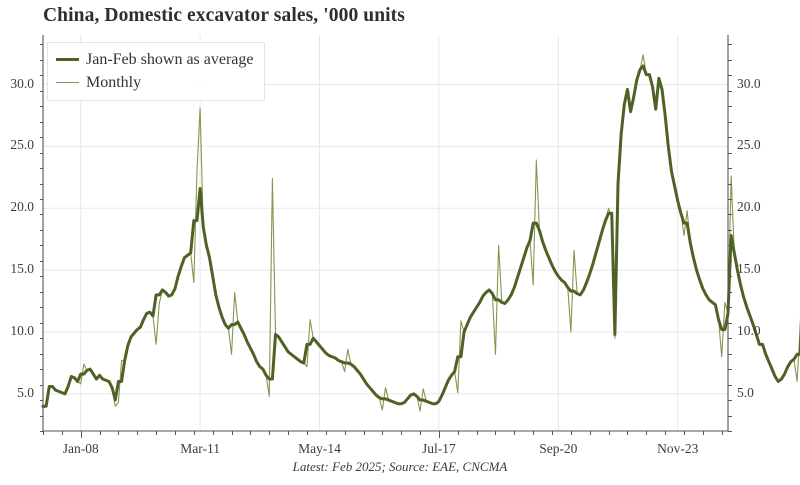 This screenshot has width=800, height=485. I want to click on y-axis-tick-label-left: 15.0, so click(22, 269).